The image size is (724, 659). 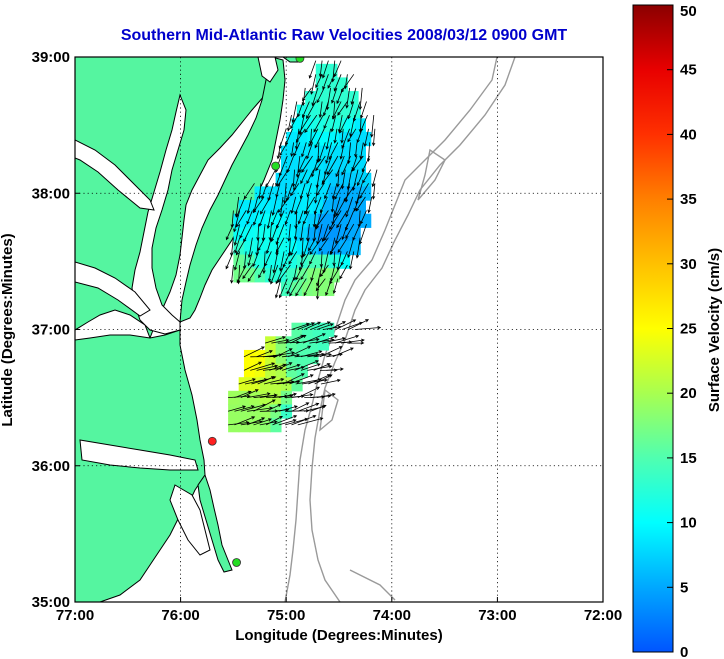 What do you see at coordinates (286, 615) in the screenshot?
I see `x-tick-label: 75:00` at bounding box center [286, 615].